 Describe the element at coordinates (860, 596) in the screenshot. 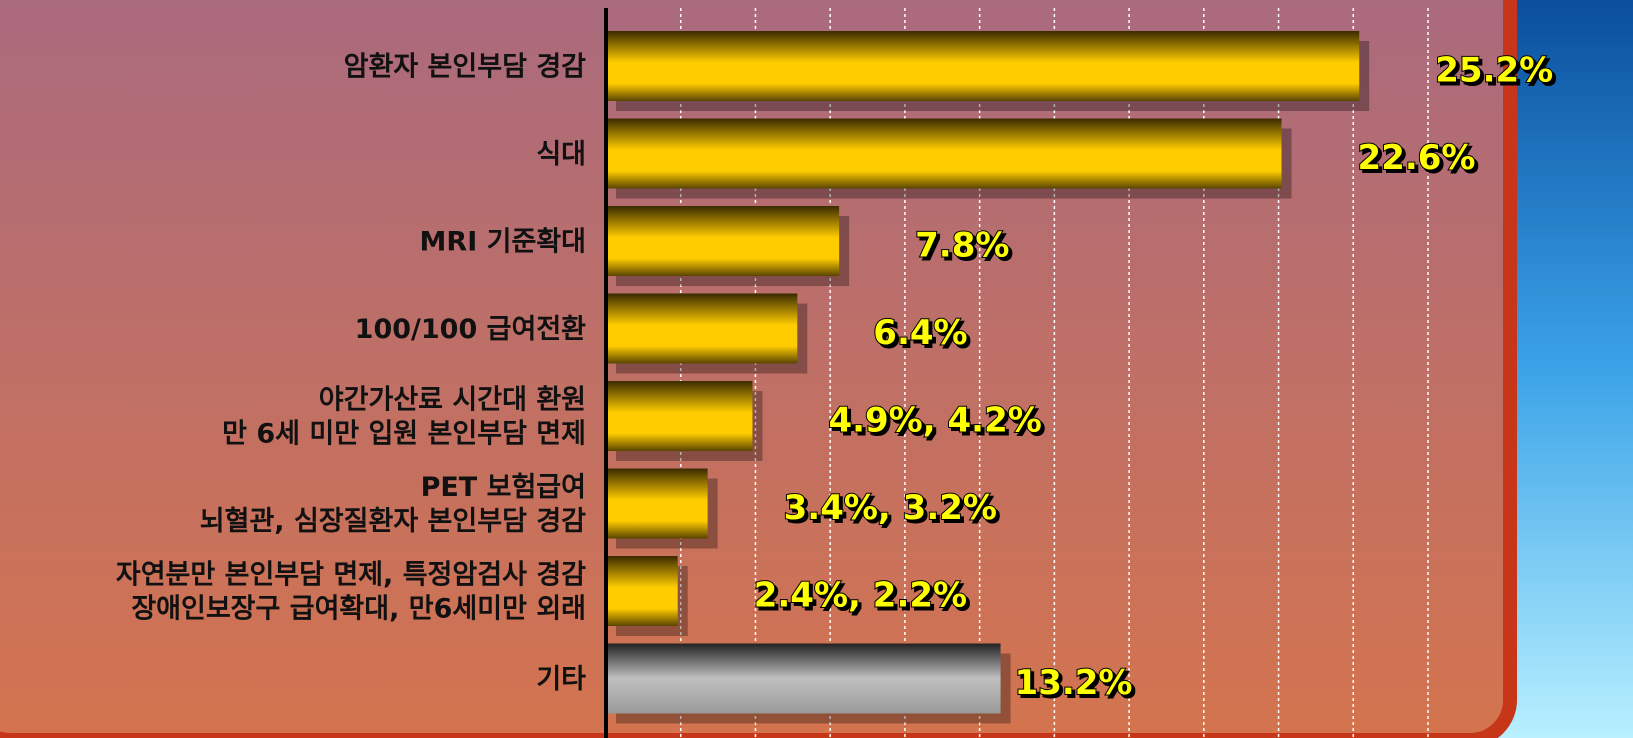

I see `value-label: 2.4%, 2.2%` at that location.